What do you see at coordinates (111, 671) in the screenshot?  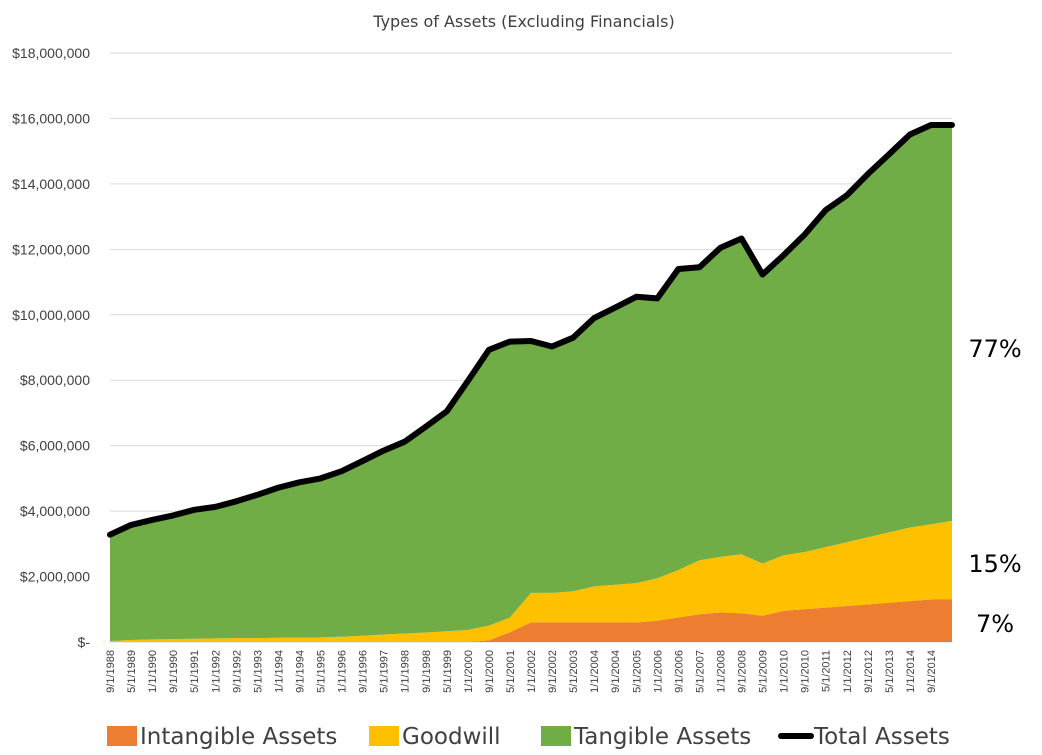 I see `x-tick-label: 9/1/1988` at bounding box center [111, 671].